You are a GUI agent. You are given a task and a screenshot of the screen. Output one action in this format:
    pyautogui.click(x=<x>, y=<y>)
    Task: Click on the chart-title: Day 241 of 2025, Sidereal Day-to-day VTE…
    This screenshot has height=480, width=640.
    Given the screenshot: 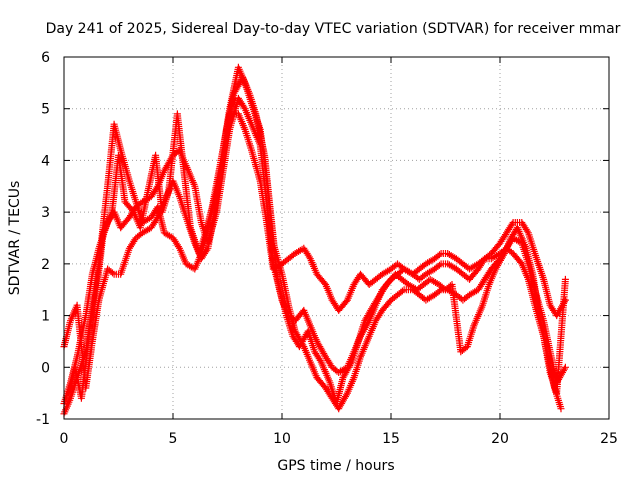 What is the action you would take?
    pyautogui.click(x=333, y=29)
    